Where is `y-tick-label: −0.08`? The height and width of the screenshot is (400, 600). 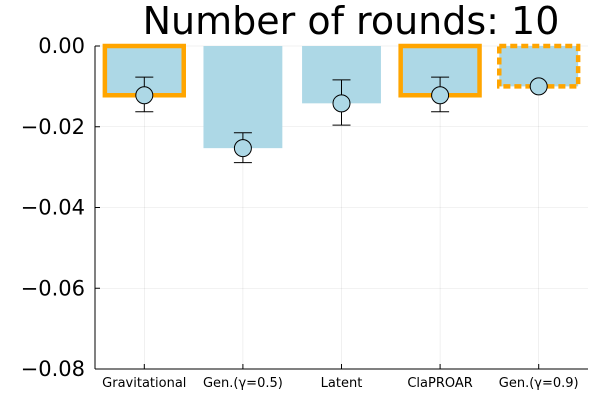 y-tick-label: −0.08 is located at coordinates (53, 369).